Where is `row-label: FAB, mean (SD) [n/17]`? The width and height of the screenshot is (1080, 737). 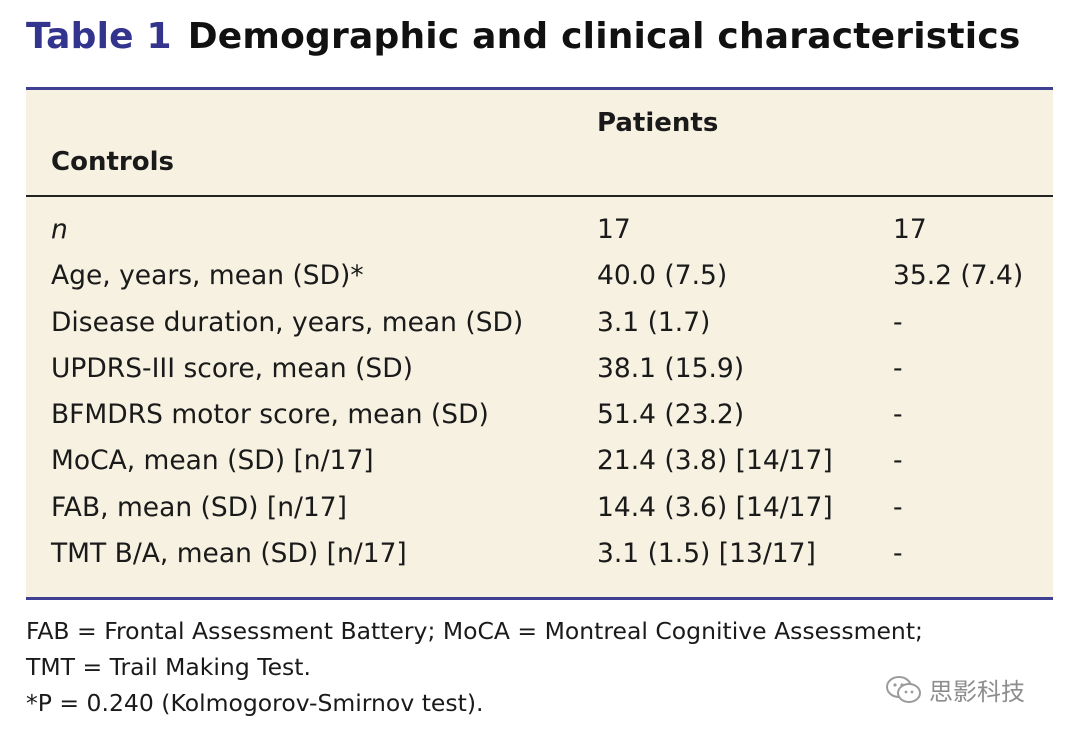 row-label: FAB, mean (SD) [n/17] is located at coordinates (199, 507).